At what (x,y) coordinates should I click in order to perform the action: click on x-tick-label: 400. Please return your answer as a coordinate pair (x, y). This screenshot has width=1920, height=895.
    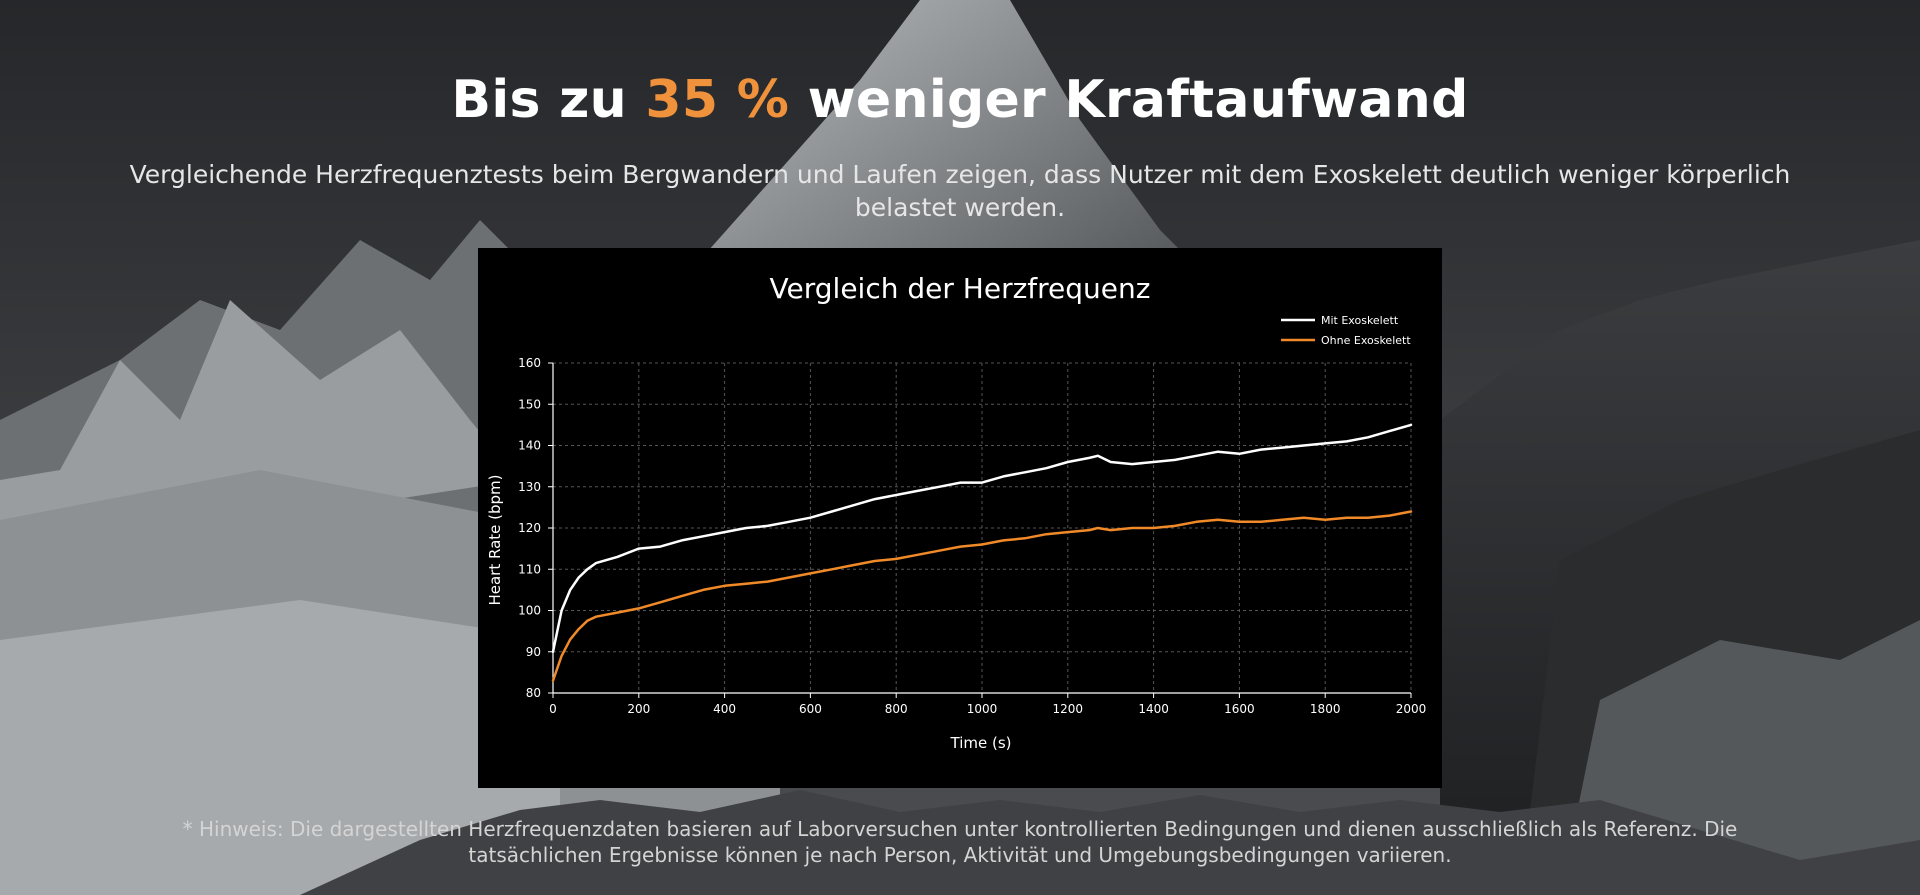
    Looking at the image, I should click on (724, 709).